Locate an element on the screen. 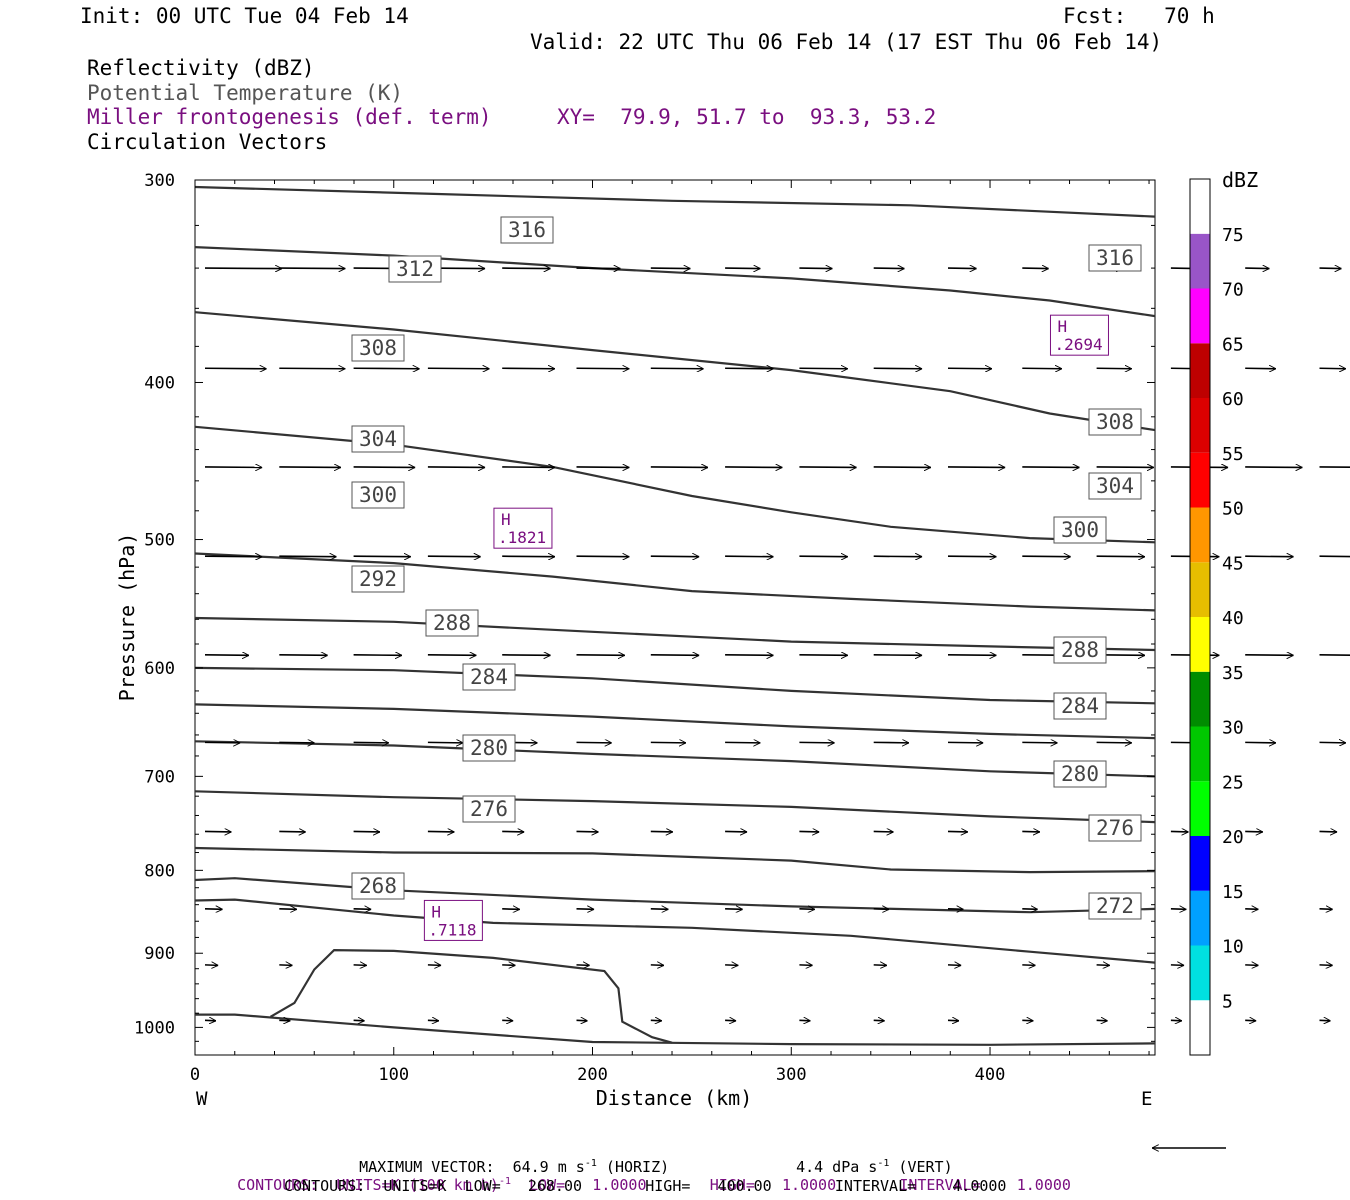 The height and width of the screenshot is (1200, 1350). y-tick-label: 700 is located at coordinates (159, 777).